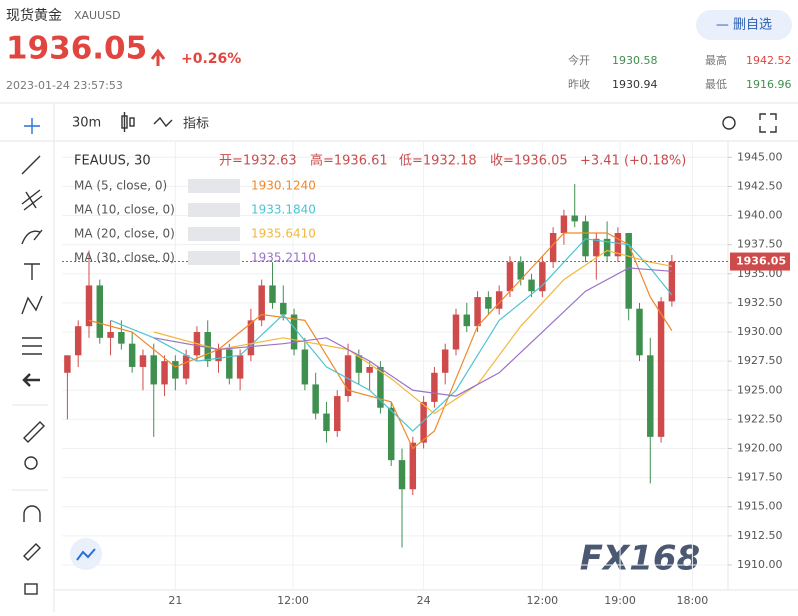 This screenshot has width=798, height=616. I want to click on stat-value: 1916.96, so click(769, 84).